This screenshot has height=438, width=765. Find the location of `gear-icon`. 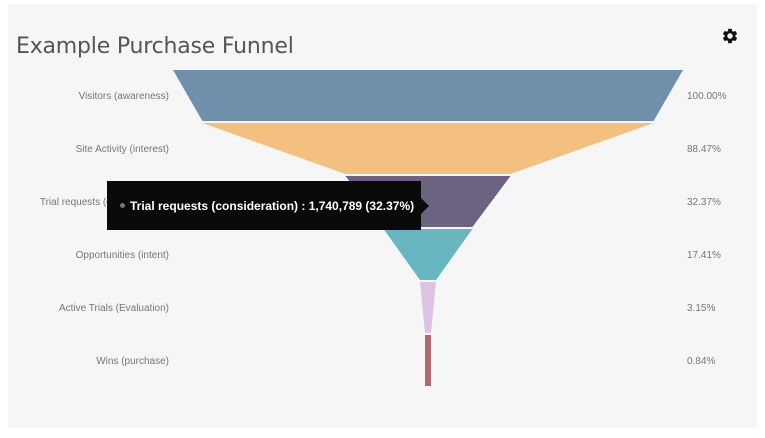

gear-icon is located at coordinates (730, 36).